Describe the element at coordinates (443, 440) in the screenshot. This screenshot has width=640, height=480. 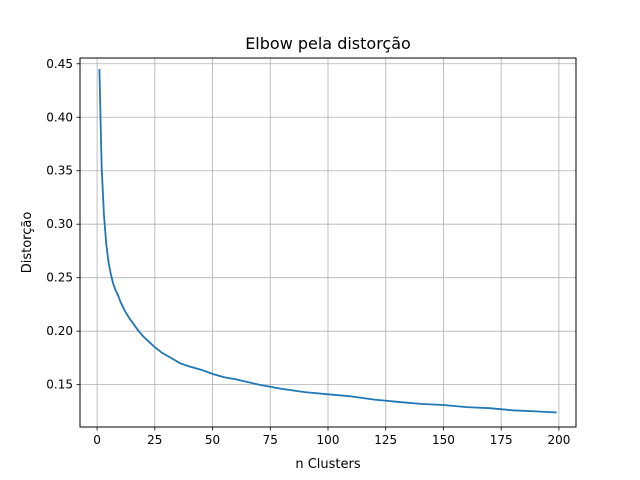
I see `x-tick-label: 150` at that location.